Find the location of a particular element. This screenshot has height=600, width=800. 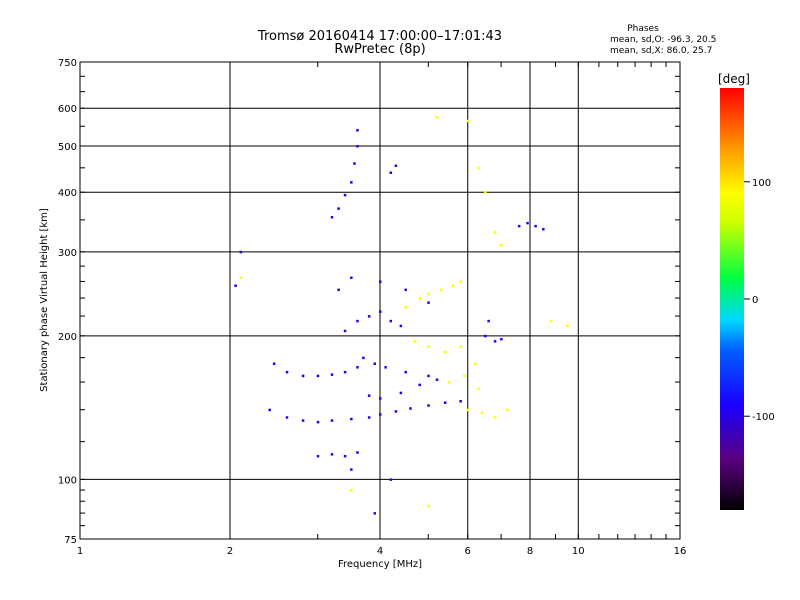

y-tick-label: 600 is located at coordinates (67, 109).